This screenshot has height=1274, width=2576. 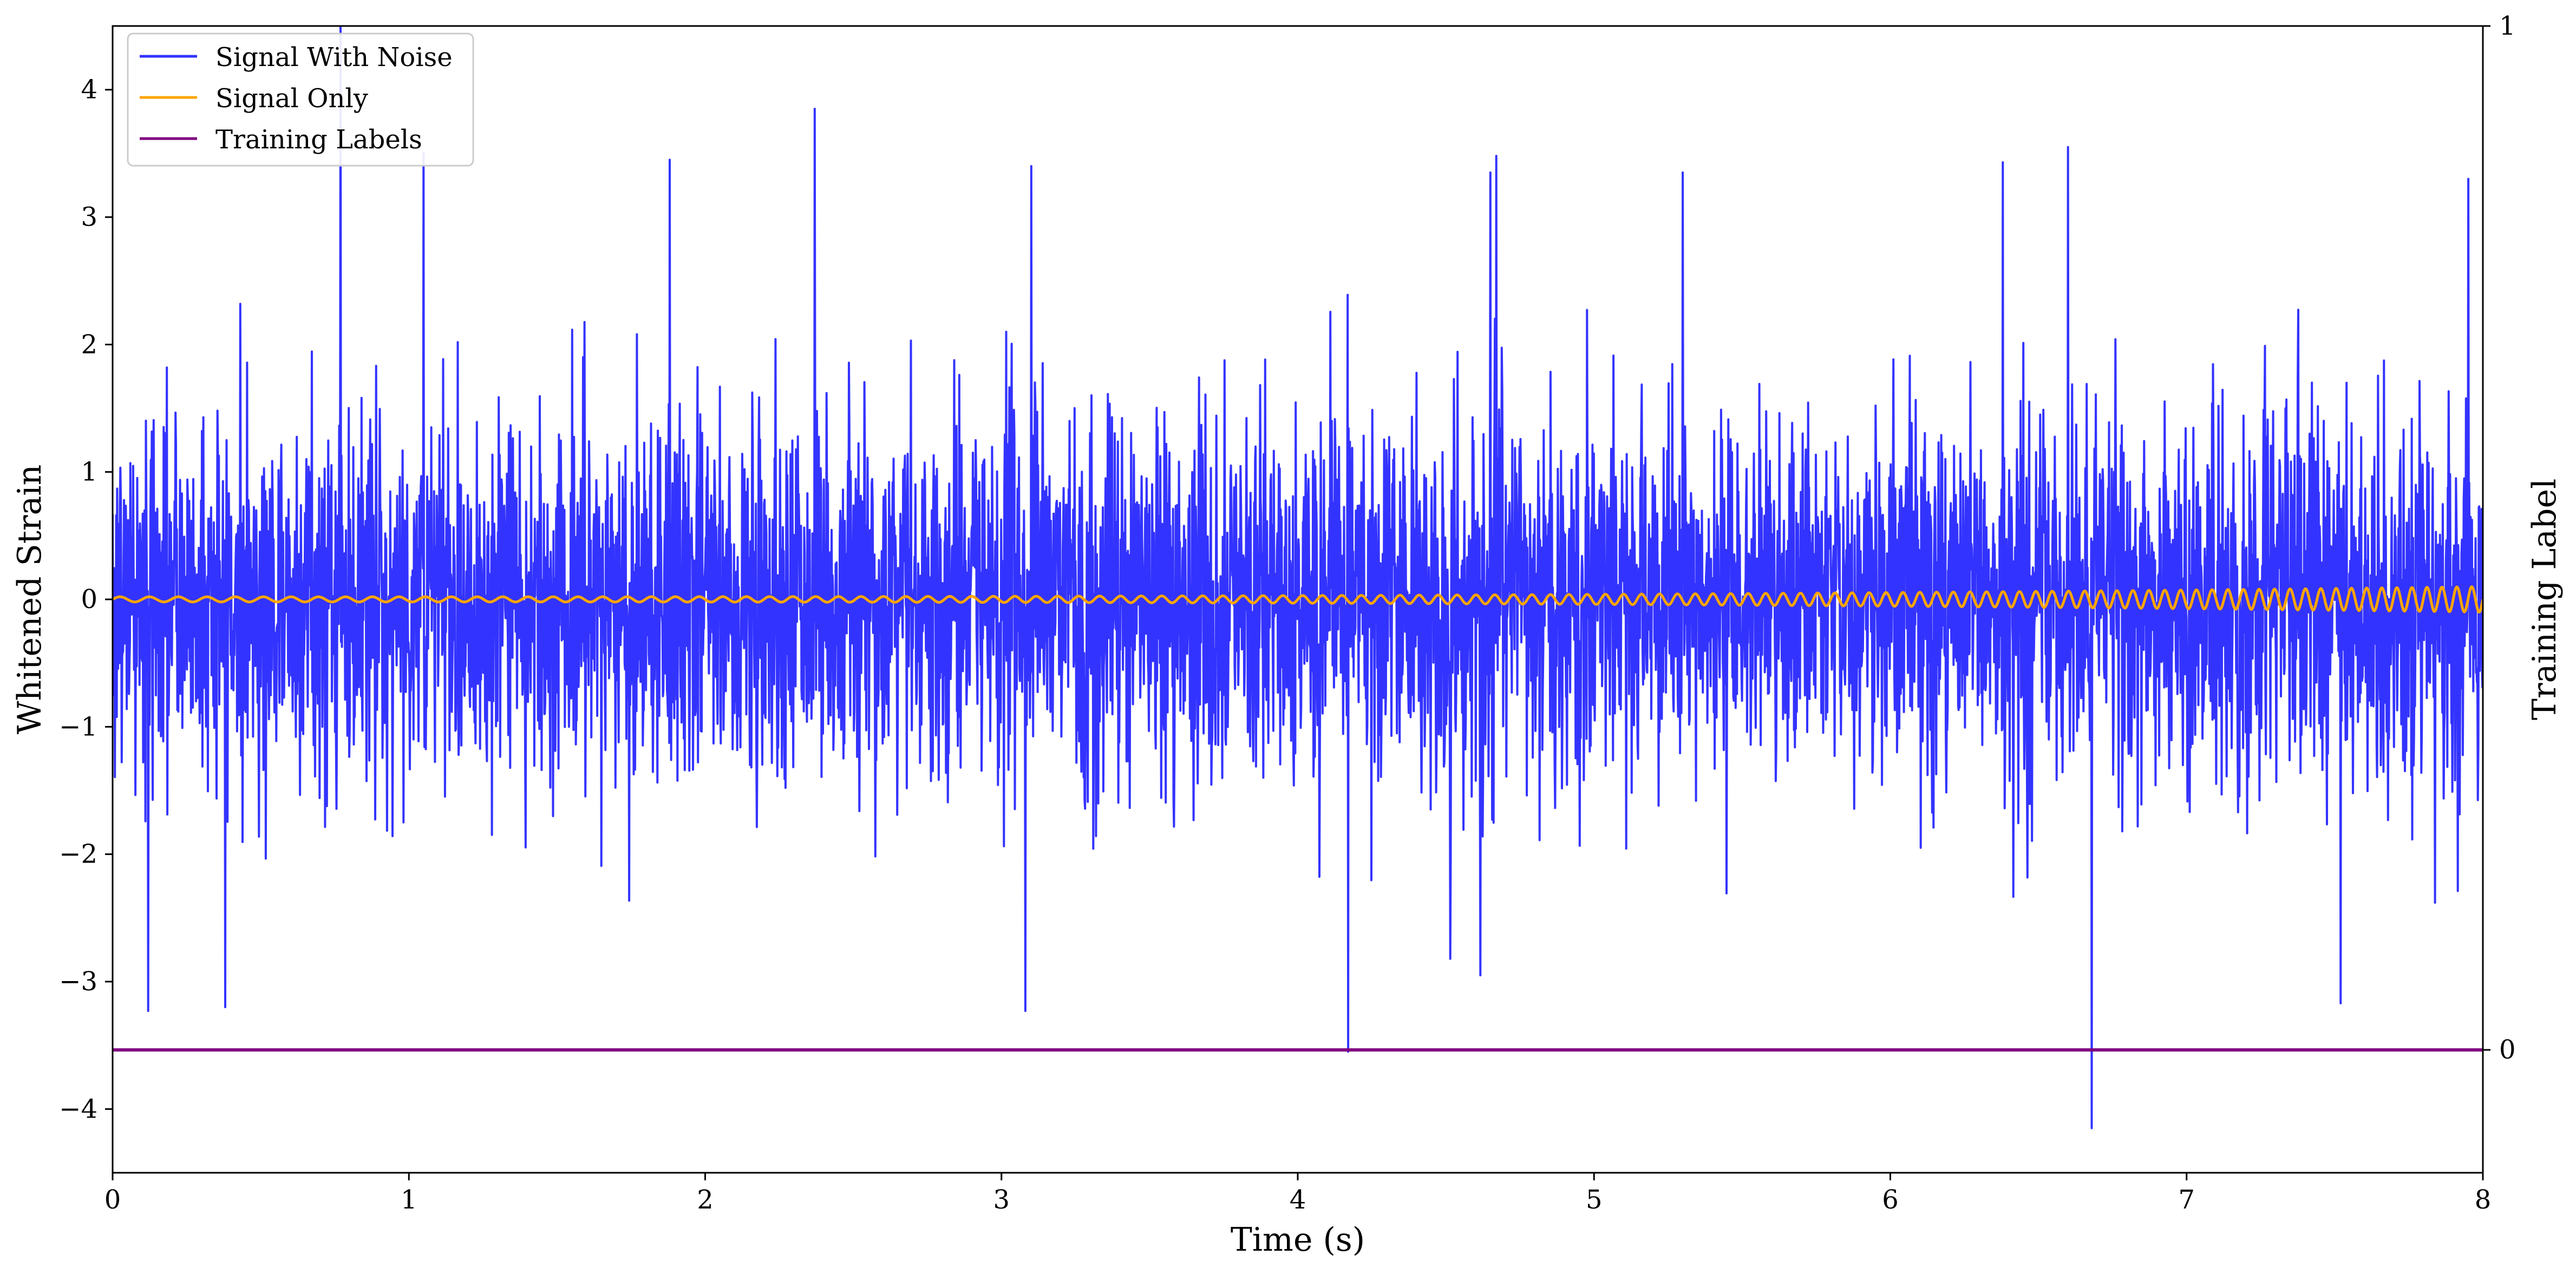 What do you see at coordinates (78, 854) in the screenshot?
I see `y-tick-label: −2` at bounding box center [78, 854].